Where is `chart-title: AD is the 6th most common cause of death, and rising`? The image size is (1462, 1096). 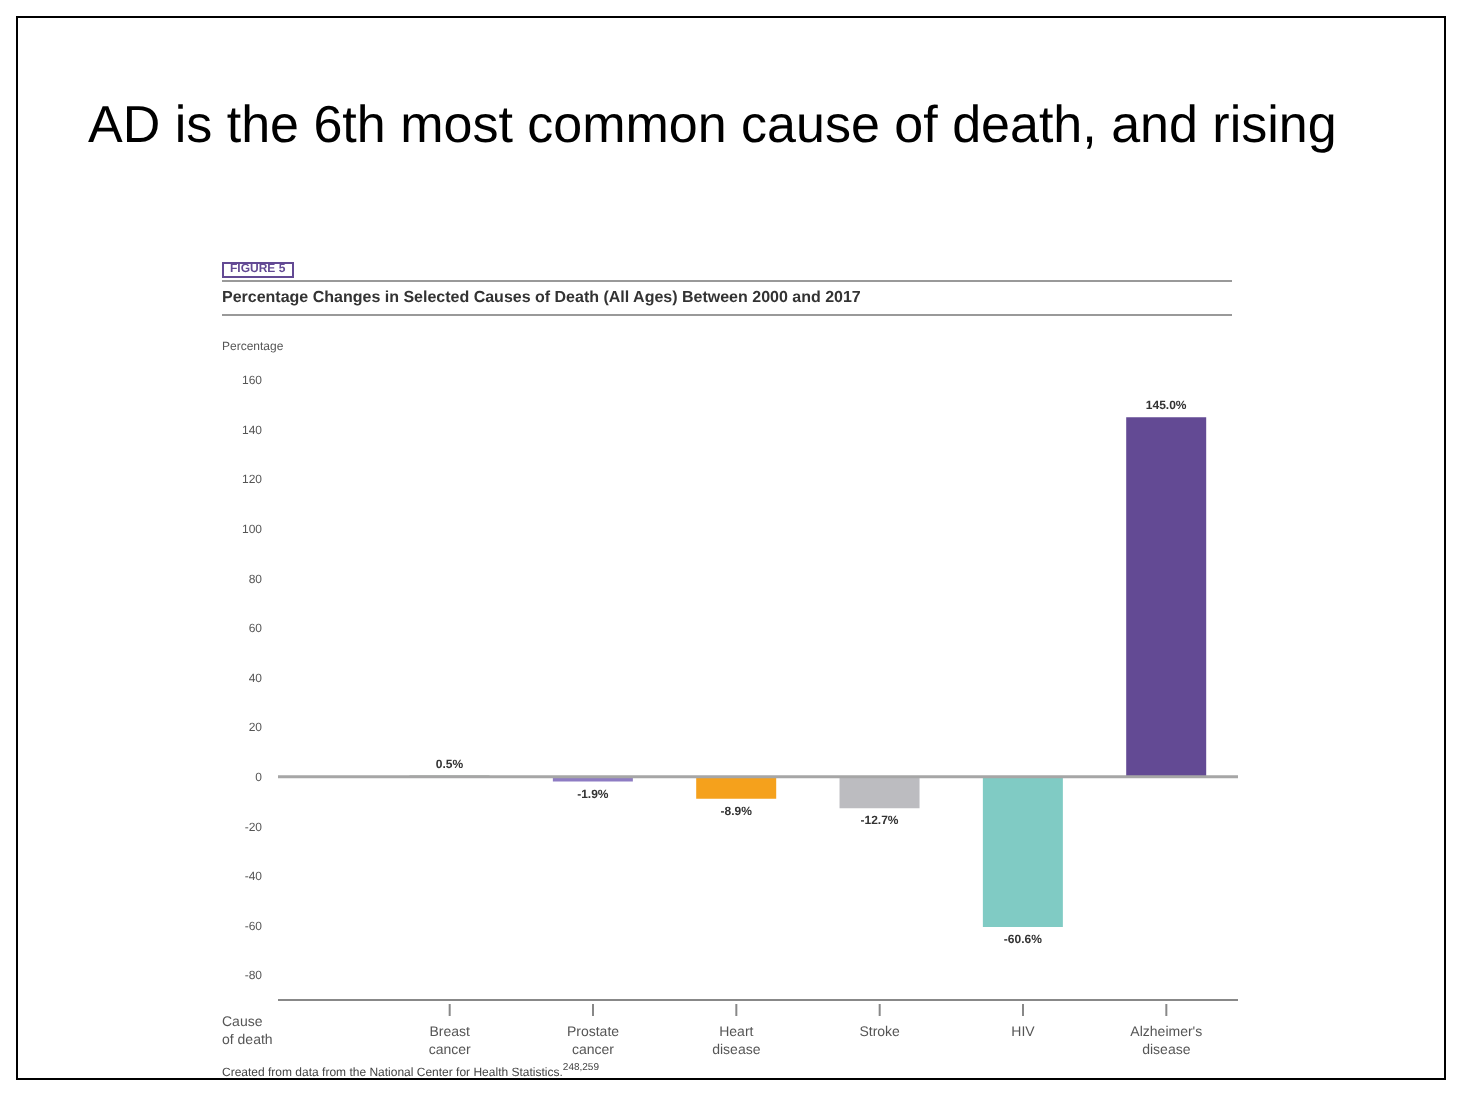
chart-title: AD is the 6th most common cause of death, and rising is located at coordinates (713, 124).